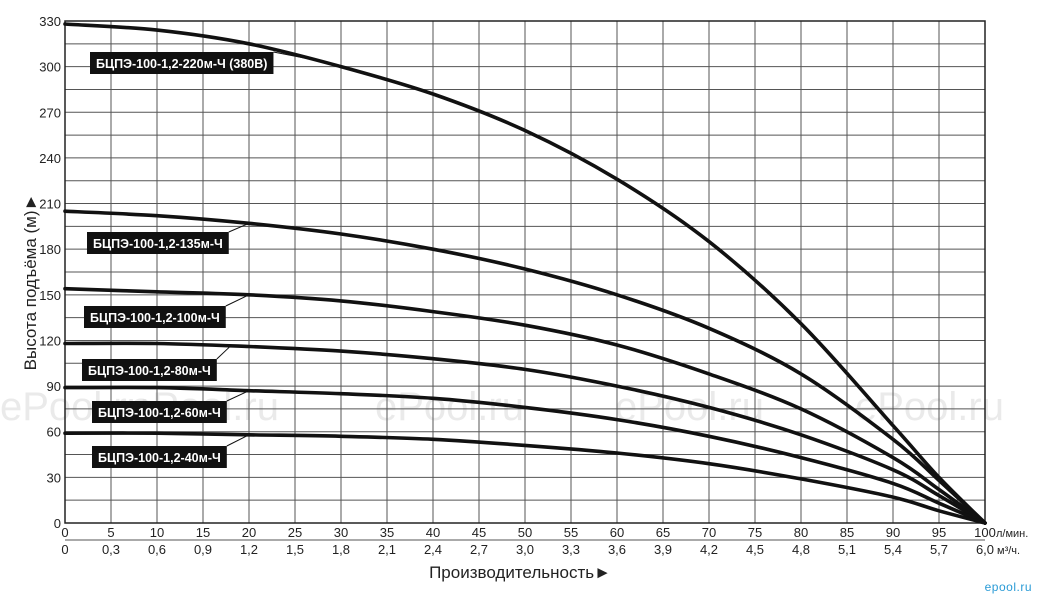  What do you see at coordinates (709, 532) in the screenshot?
I see `x-tick-label: 70` at bounding box center [709, 532].